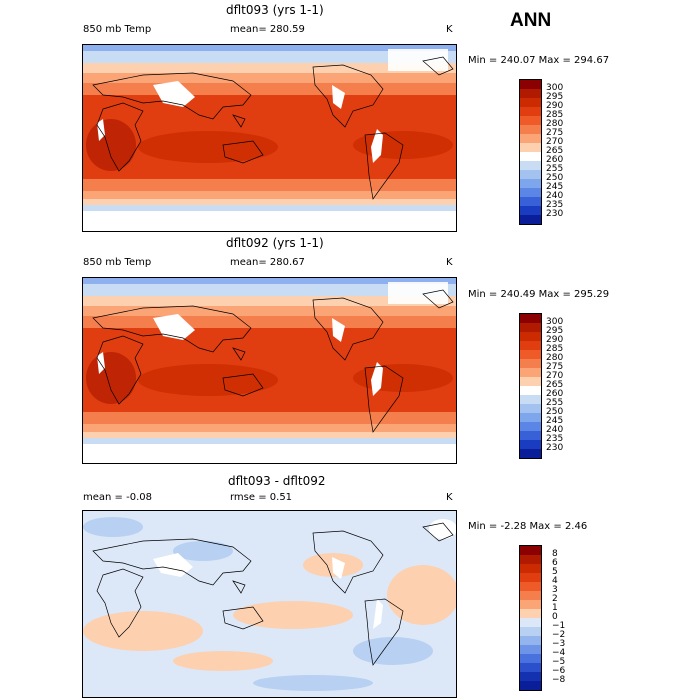 Image resolution: width=700 pixels, height=700 pixels. What do you see at coordinates (449, 262) in the screenshot?
I see `panel-2-units: K` at bounding box center [449, 262].